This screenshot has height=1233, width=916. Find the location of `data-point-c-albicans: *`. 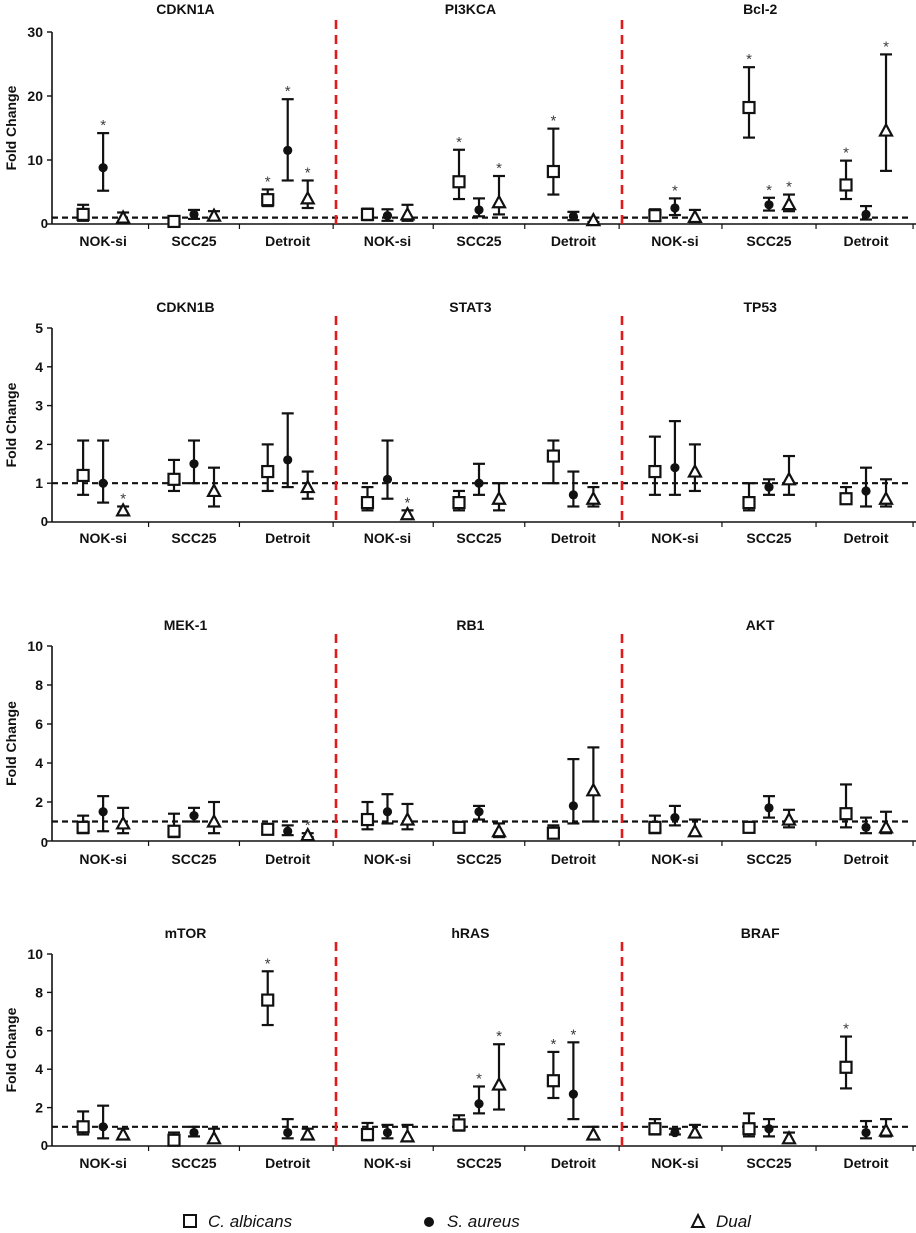

data-point-c-albicans: * is located at coordinates (459, 167).